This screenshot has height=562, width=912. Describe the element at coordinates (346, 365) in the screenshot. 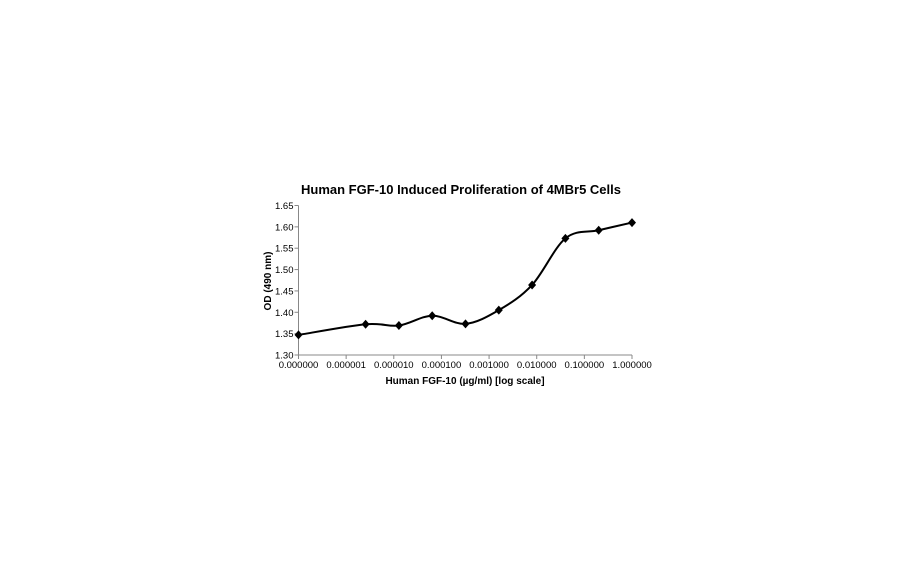

I see `x-tick-label: 0.000001` at that location.